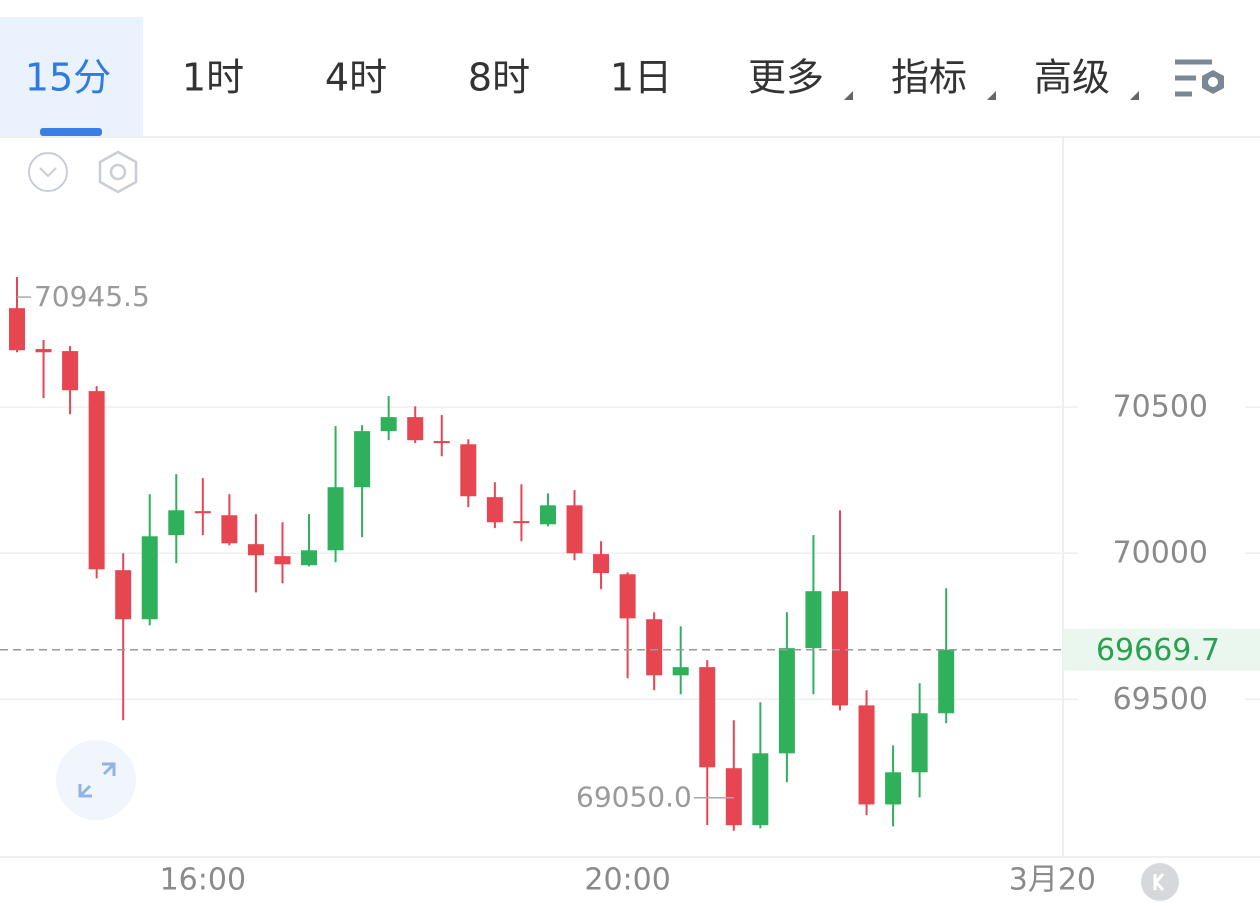 The width and height of the screenshot is (1260, 913). Describe the element at coordinates (1160, 882) in the screenshot. I see `k-button` at that location.